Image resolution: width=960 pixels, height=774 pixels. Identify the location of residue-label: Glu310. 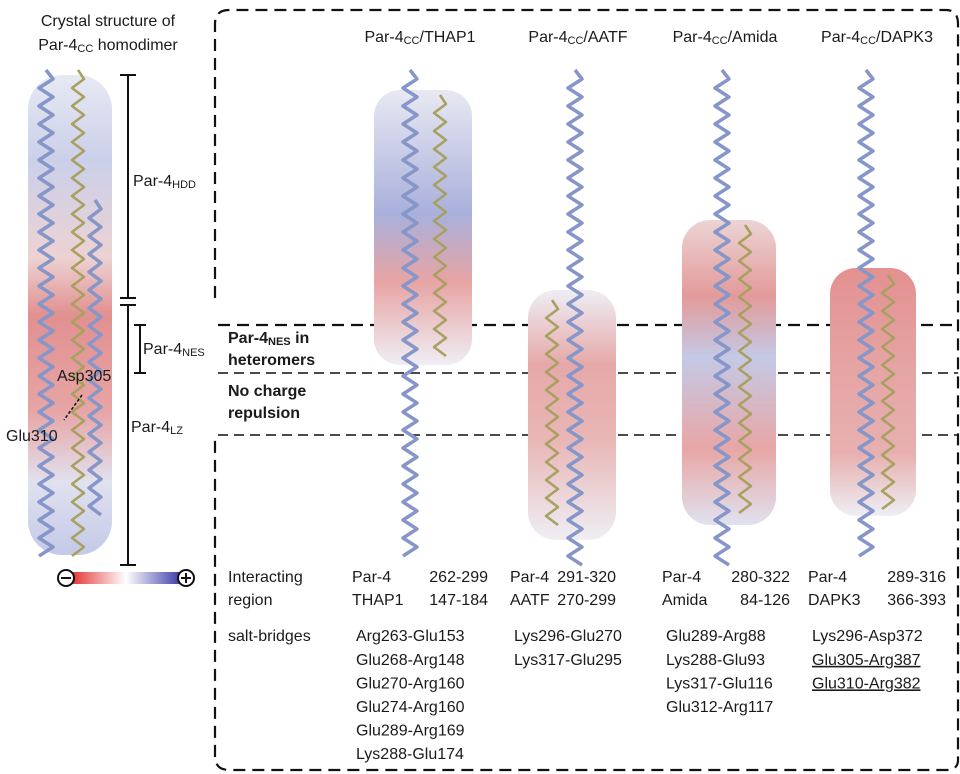
(32, 436).